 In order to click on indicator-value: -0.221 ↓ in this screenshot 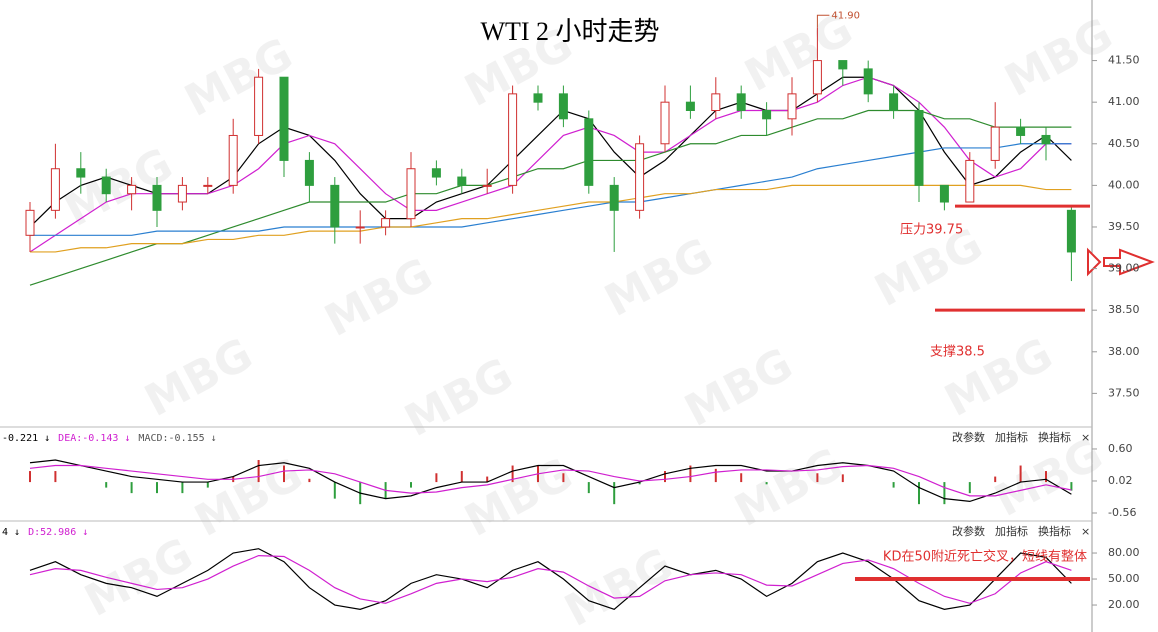, I will do `click(26, 438)`.